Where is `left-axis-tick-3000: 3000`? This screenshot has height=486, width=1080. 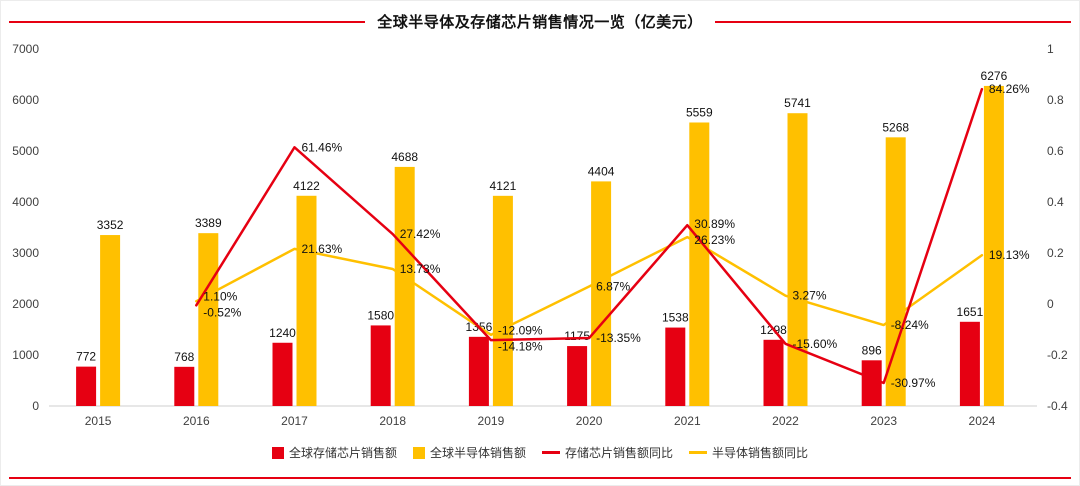 left-axis-tick-3000: 3000 is located at coordinates (25, 253).